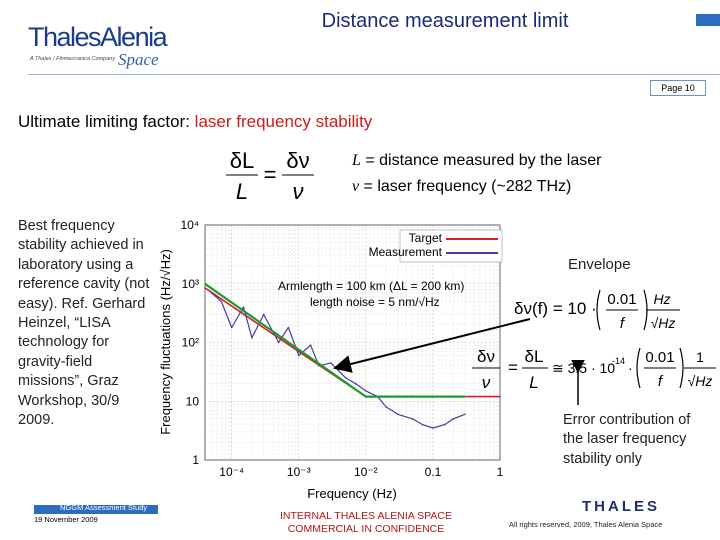 Image resolution: width=720 pixels, height=540 pixels. I want to click on x-tick-label: 1, so click(500, 472).